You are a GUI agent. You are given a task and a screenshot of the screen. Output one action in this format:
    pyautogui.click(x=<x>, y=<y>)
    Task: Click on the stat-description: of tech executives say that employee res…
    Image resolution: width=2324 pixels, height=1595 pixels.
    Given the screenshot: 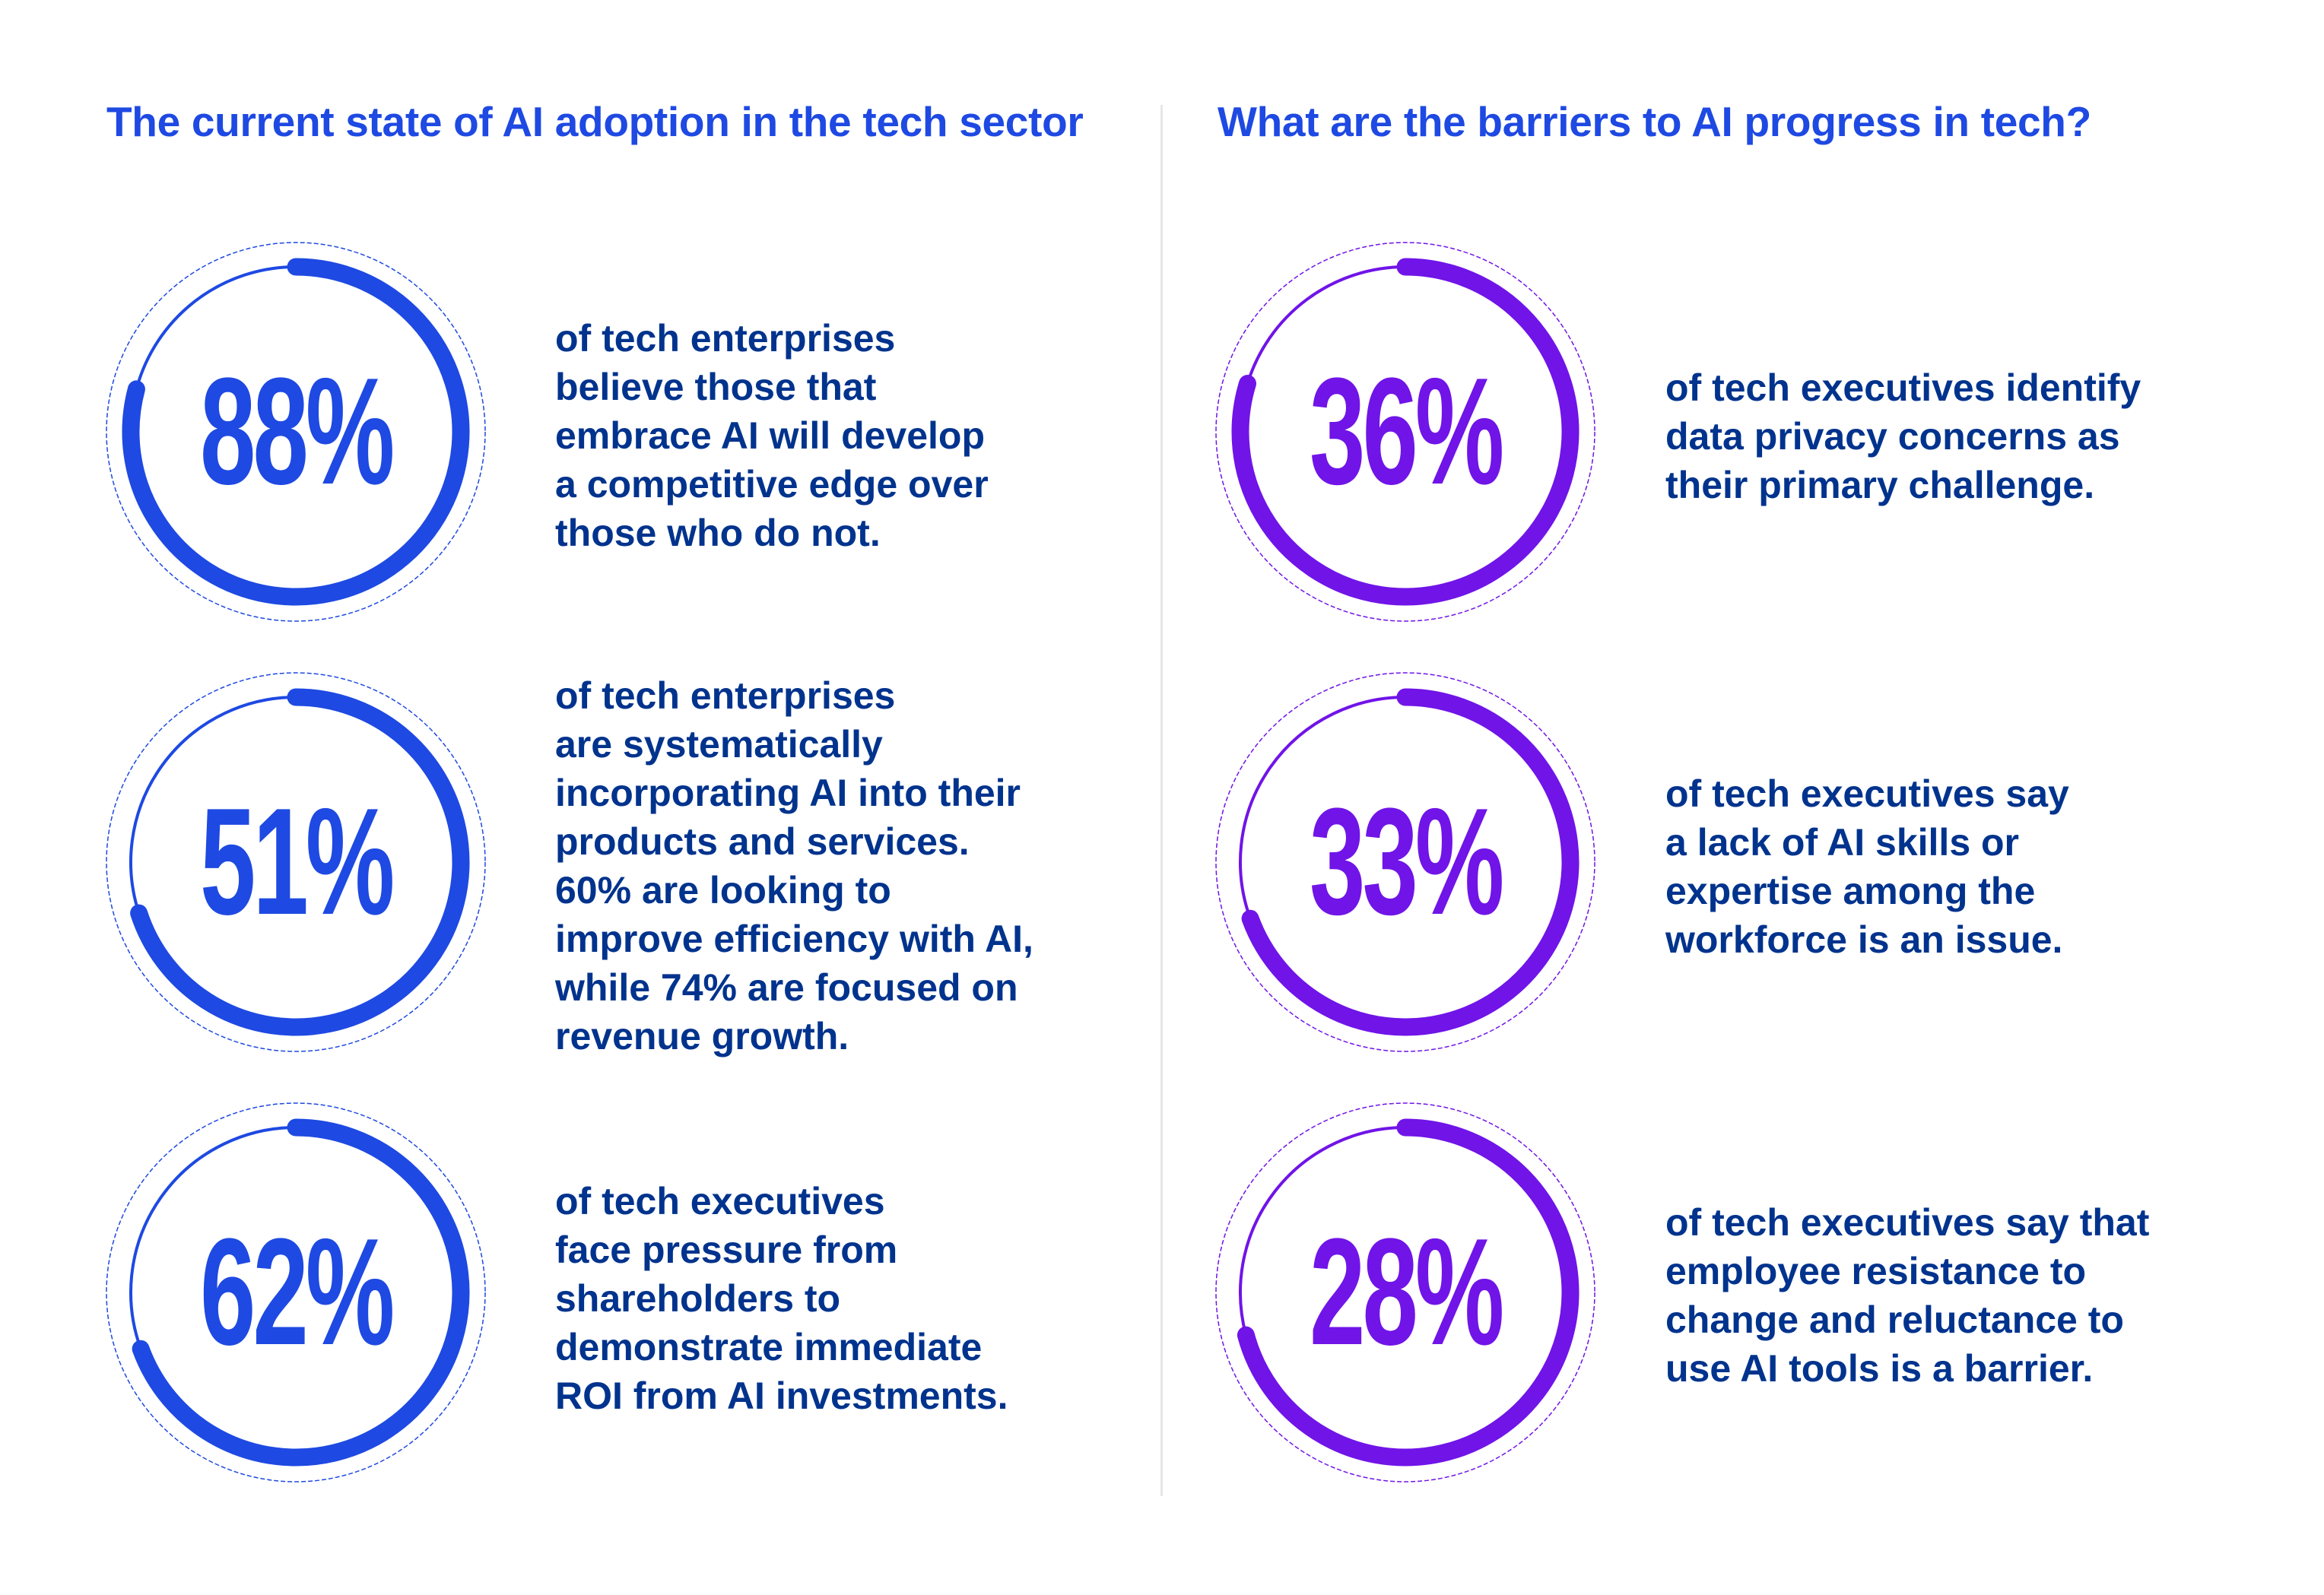 What is the action you would take?
    pyautogui.click(x=1908, y=1295)
    